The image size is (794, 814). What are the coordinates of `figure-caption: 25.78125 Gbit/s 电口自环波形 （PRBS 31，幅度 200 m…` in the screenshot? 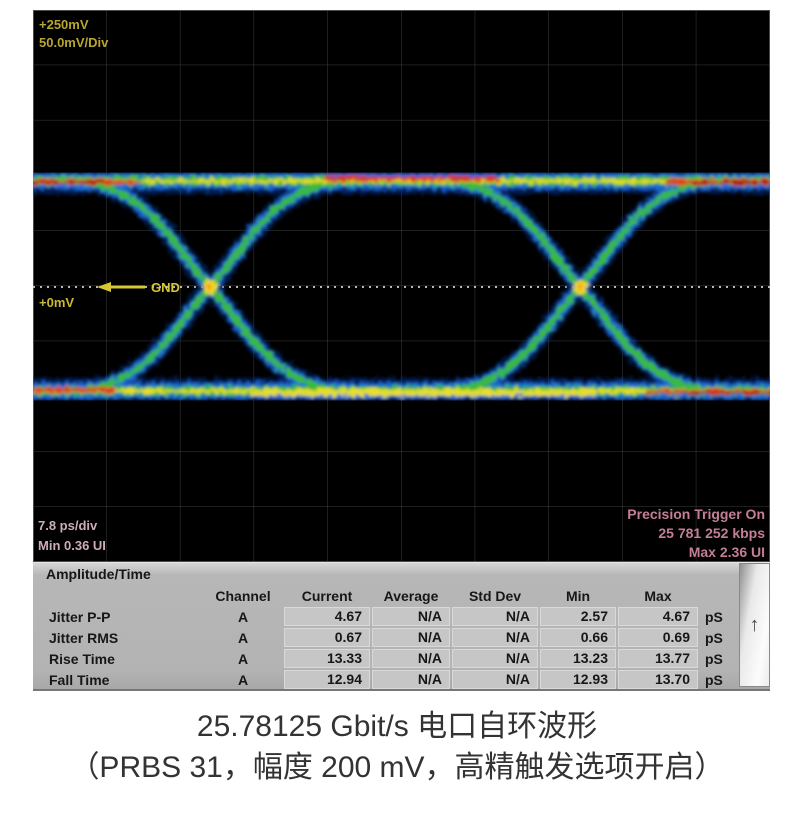 It's located at (397, 747).